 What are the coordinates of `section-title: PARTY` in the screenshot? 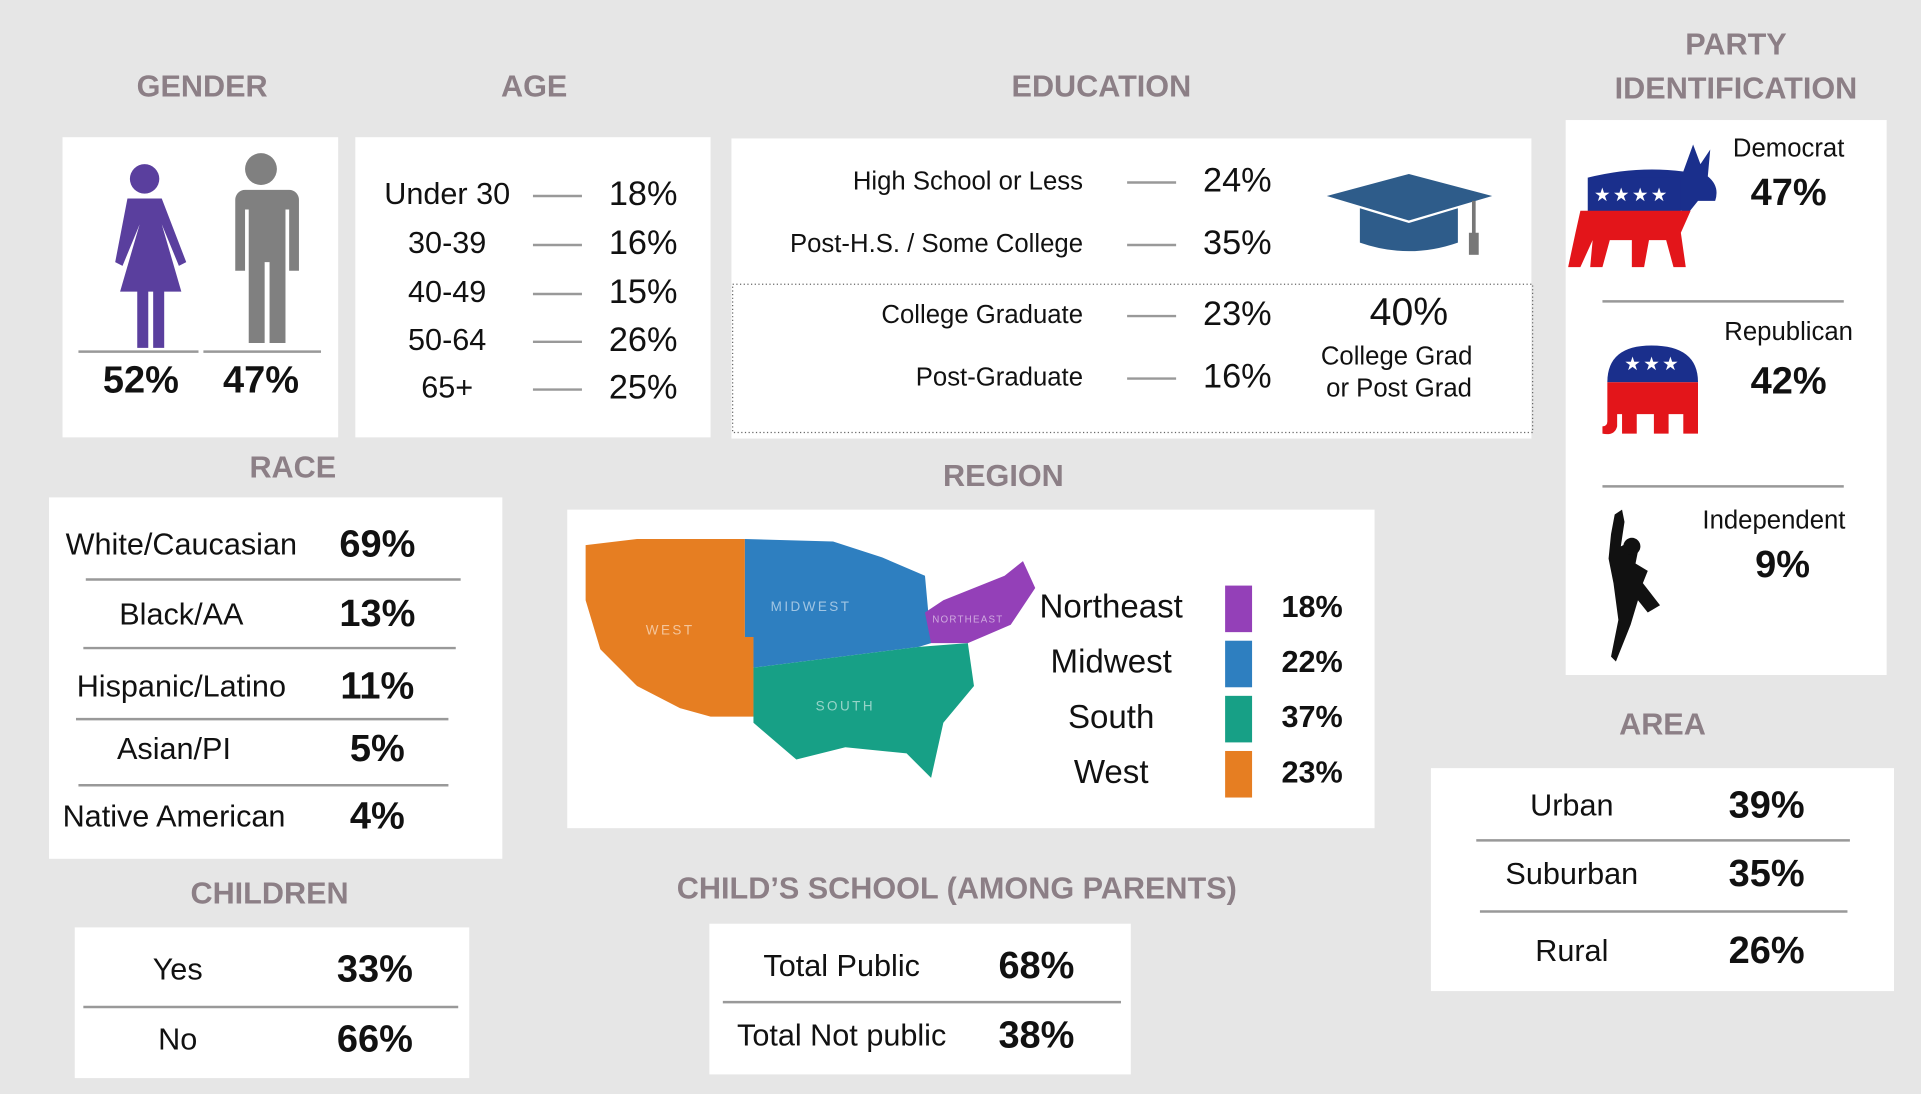 It's located at (1735, 45).